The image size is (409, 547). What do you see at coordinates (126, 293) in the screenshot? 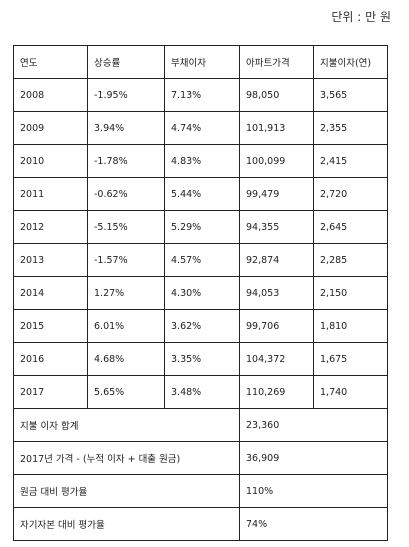
I see `rise-rate-cell: 1.27%` at bounding box center [126, 293].